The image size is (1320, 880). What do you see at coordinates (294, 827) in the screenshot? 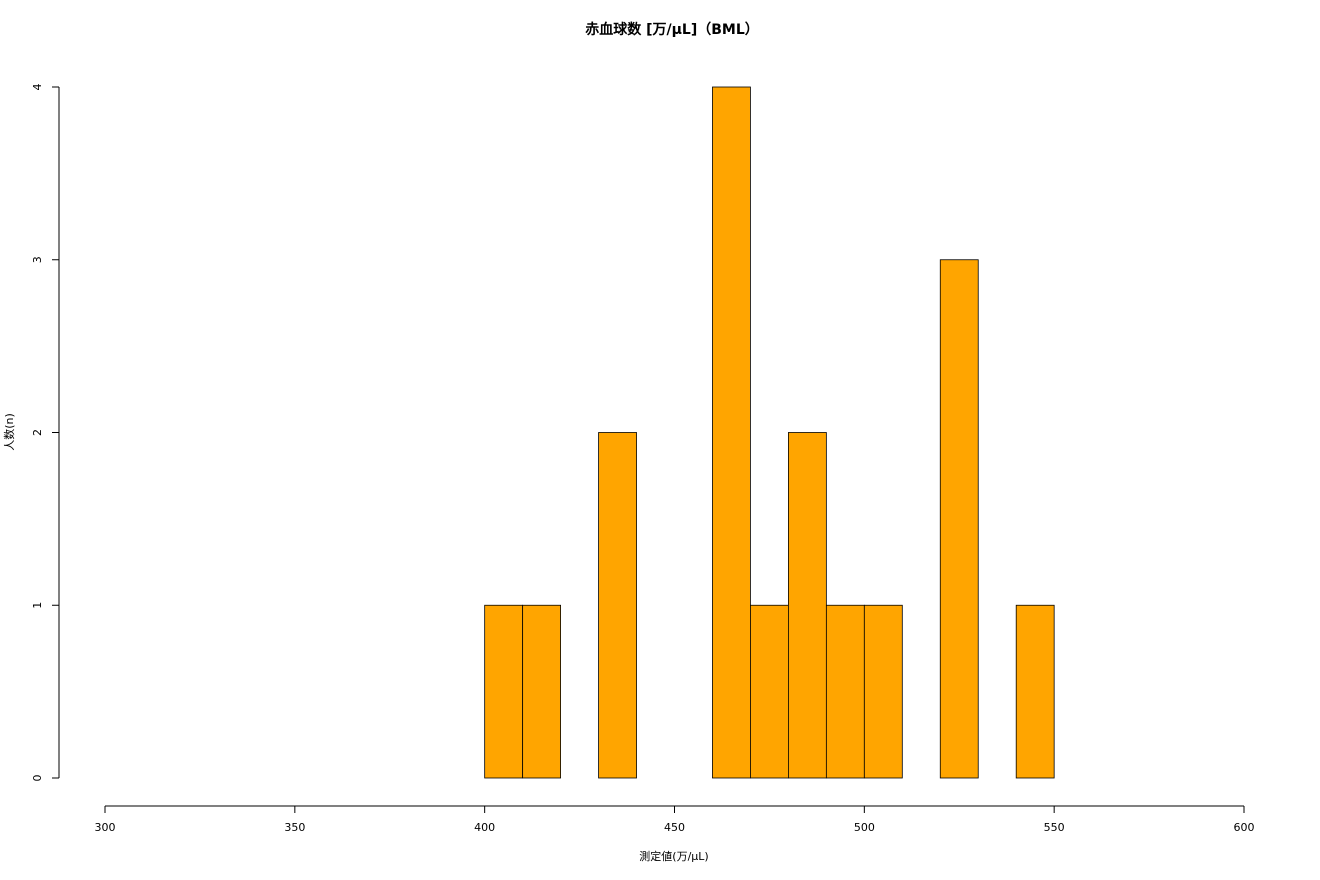
I see `x-tick-label: 350` at bounding box center [294, 827].